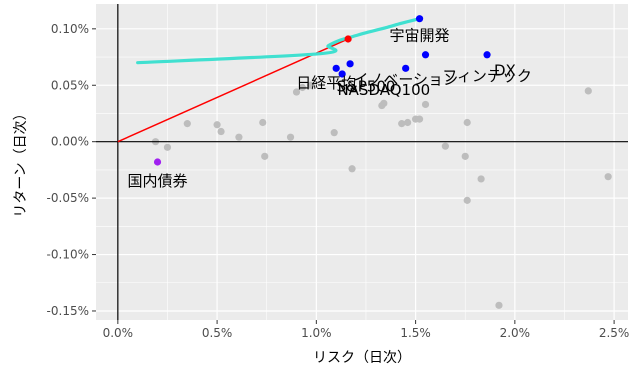 Image resolution: width=632 pixels, height=376 pixels. I want to click on capital-market-line, so click(233, 90).